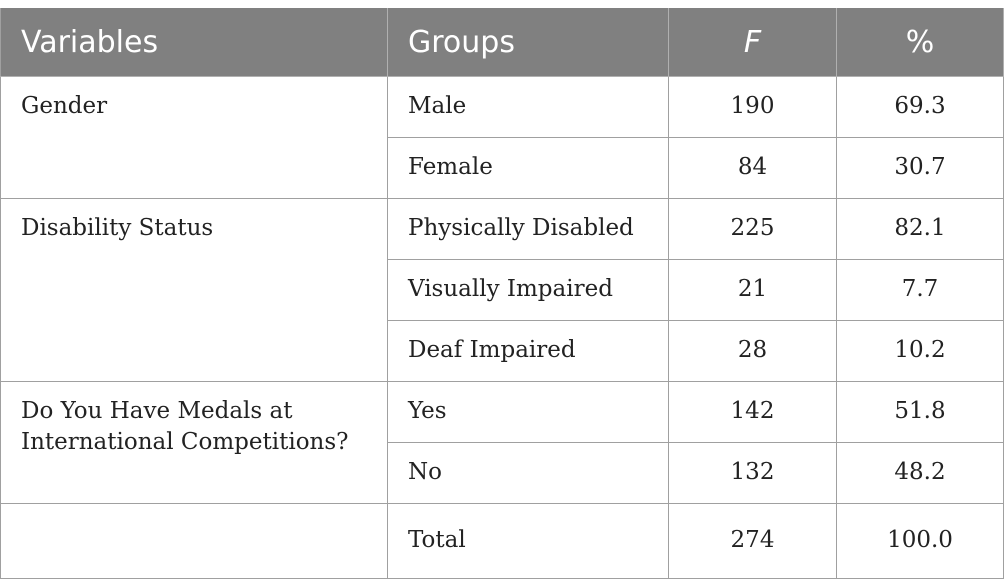  I want to click on header-variables: Variables, so click(194, 42).